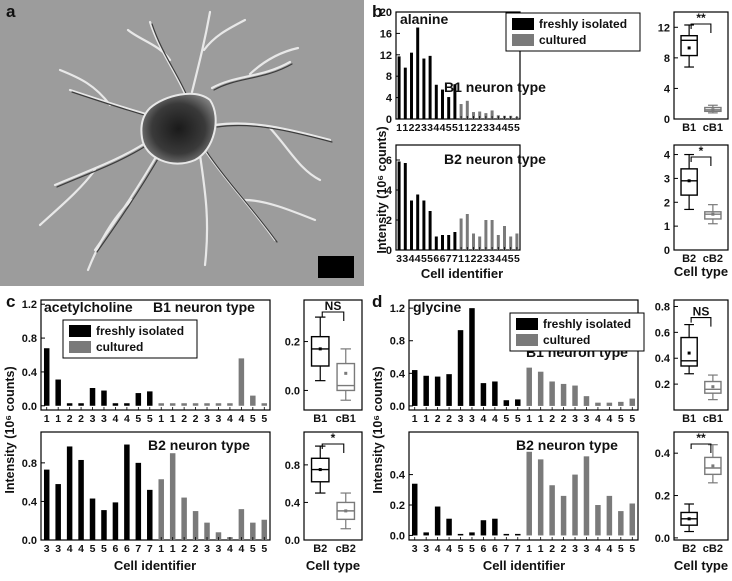 The width and height of the screenshot is (732, 581). What do you see at coordinates (667, 203) in the screenshot?
I see `b-box2-ytick-label: 2` at bounding box center [667, 203].